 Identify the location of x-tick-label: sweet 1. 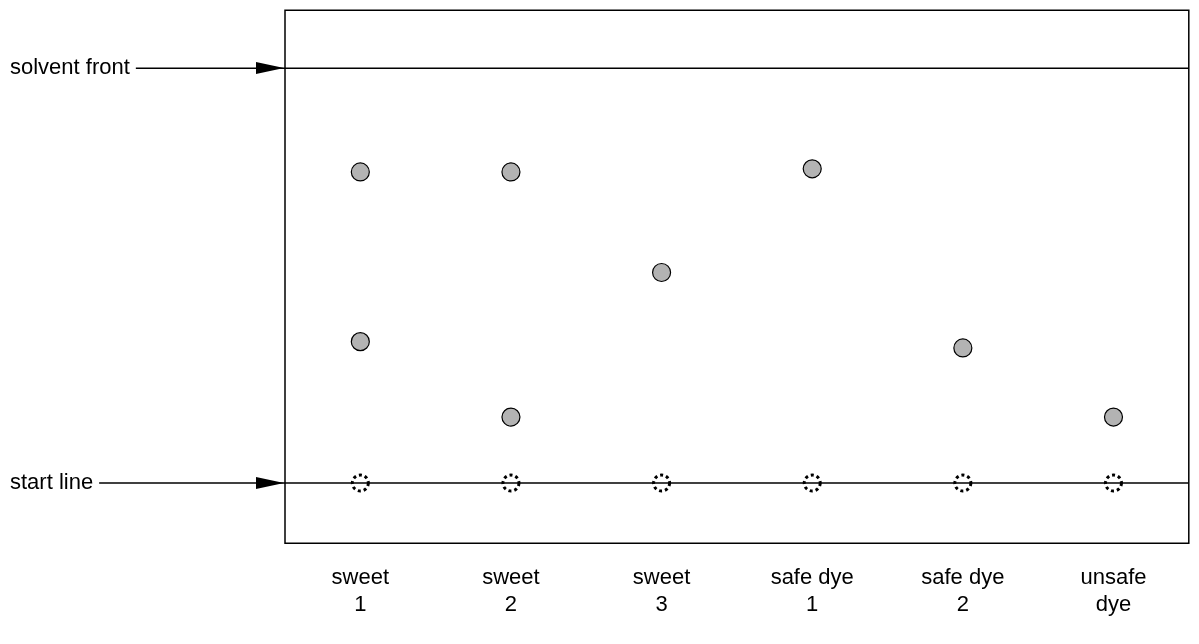
(360, 590).